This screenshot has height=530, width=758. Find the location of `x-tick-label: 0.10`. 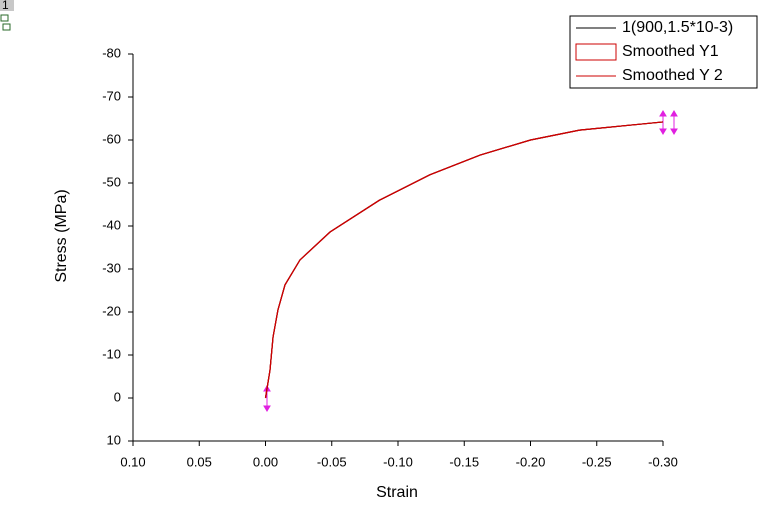

x-tick-label: 0.10 is located at coordinates (132, 461).